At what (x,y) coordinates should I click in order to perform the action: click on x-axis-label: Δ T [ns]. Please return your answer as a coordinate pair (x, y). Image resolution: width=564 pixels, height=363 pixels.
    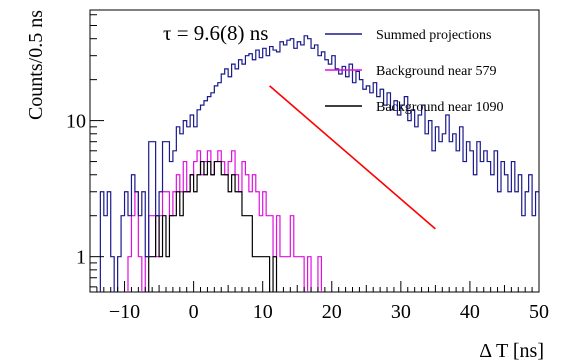
    Looking at the image, I should click on (511, 351).